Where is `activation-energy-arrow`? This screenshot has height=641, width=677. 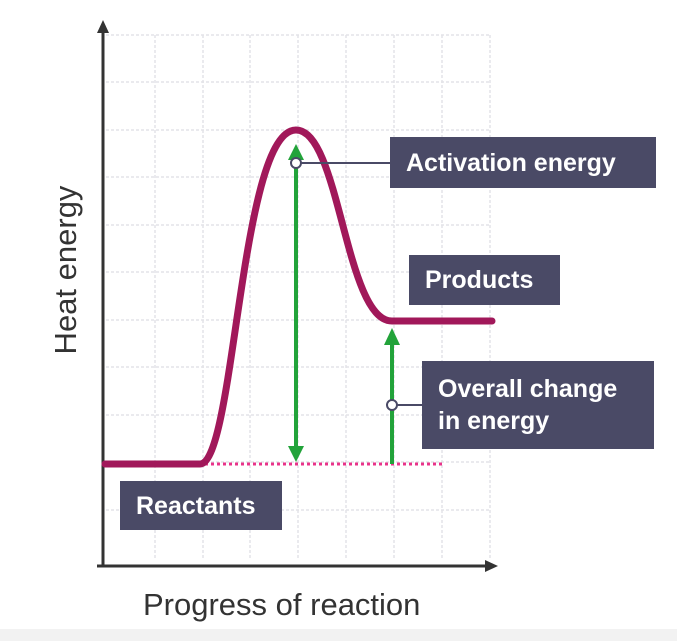
activation-energy-arrow is located at coordinates (296, 303).